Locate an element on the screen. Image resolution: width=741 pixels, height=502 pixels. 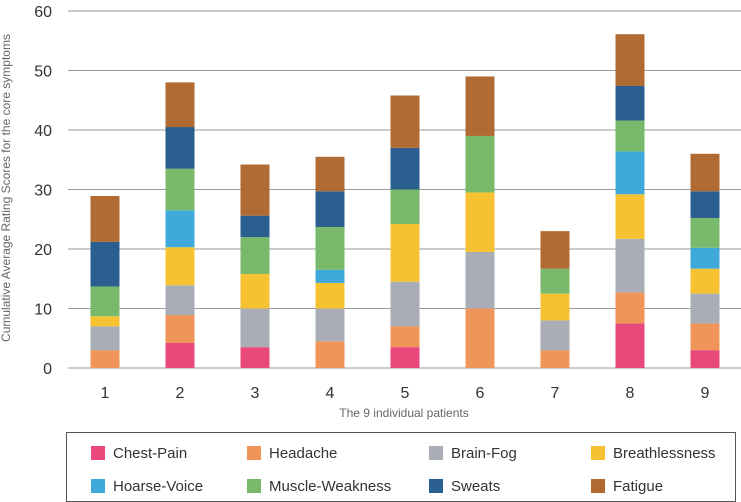
legend-label: Fatigue is located at coordinates (638, 486).